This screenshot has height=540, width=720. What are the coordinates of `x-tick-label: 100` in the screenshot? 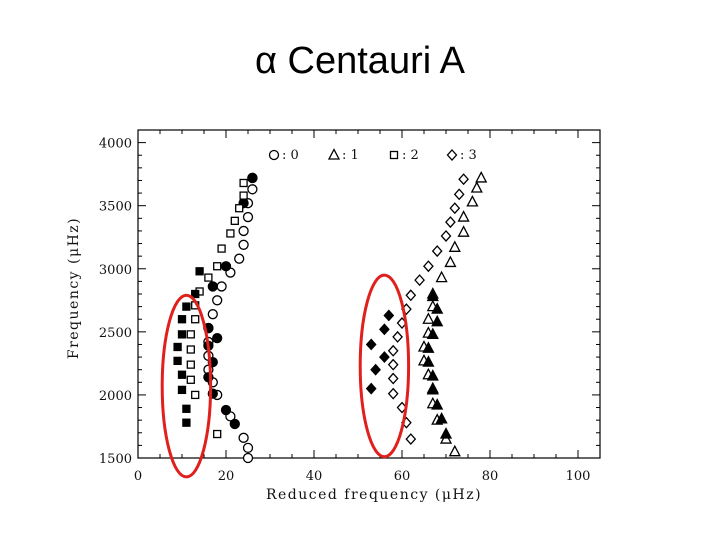 It's located at (578, 476).